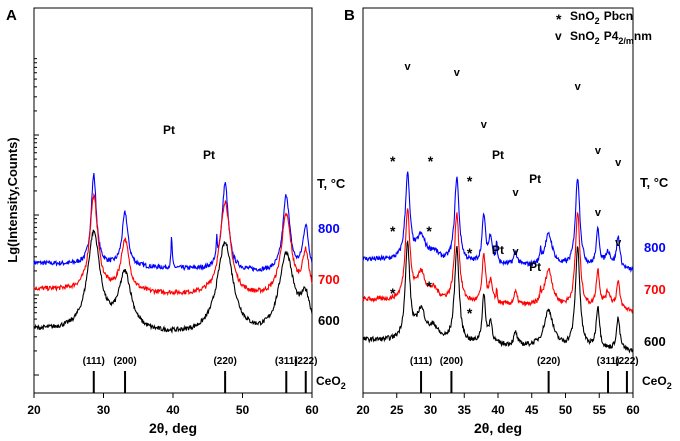 The height and width of the screenshot is (441, 680). Describe the element at coordinates (498, 428) in the screenshot. I see `panel-b-x-axis-label: 2θ, deg` at that location.